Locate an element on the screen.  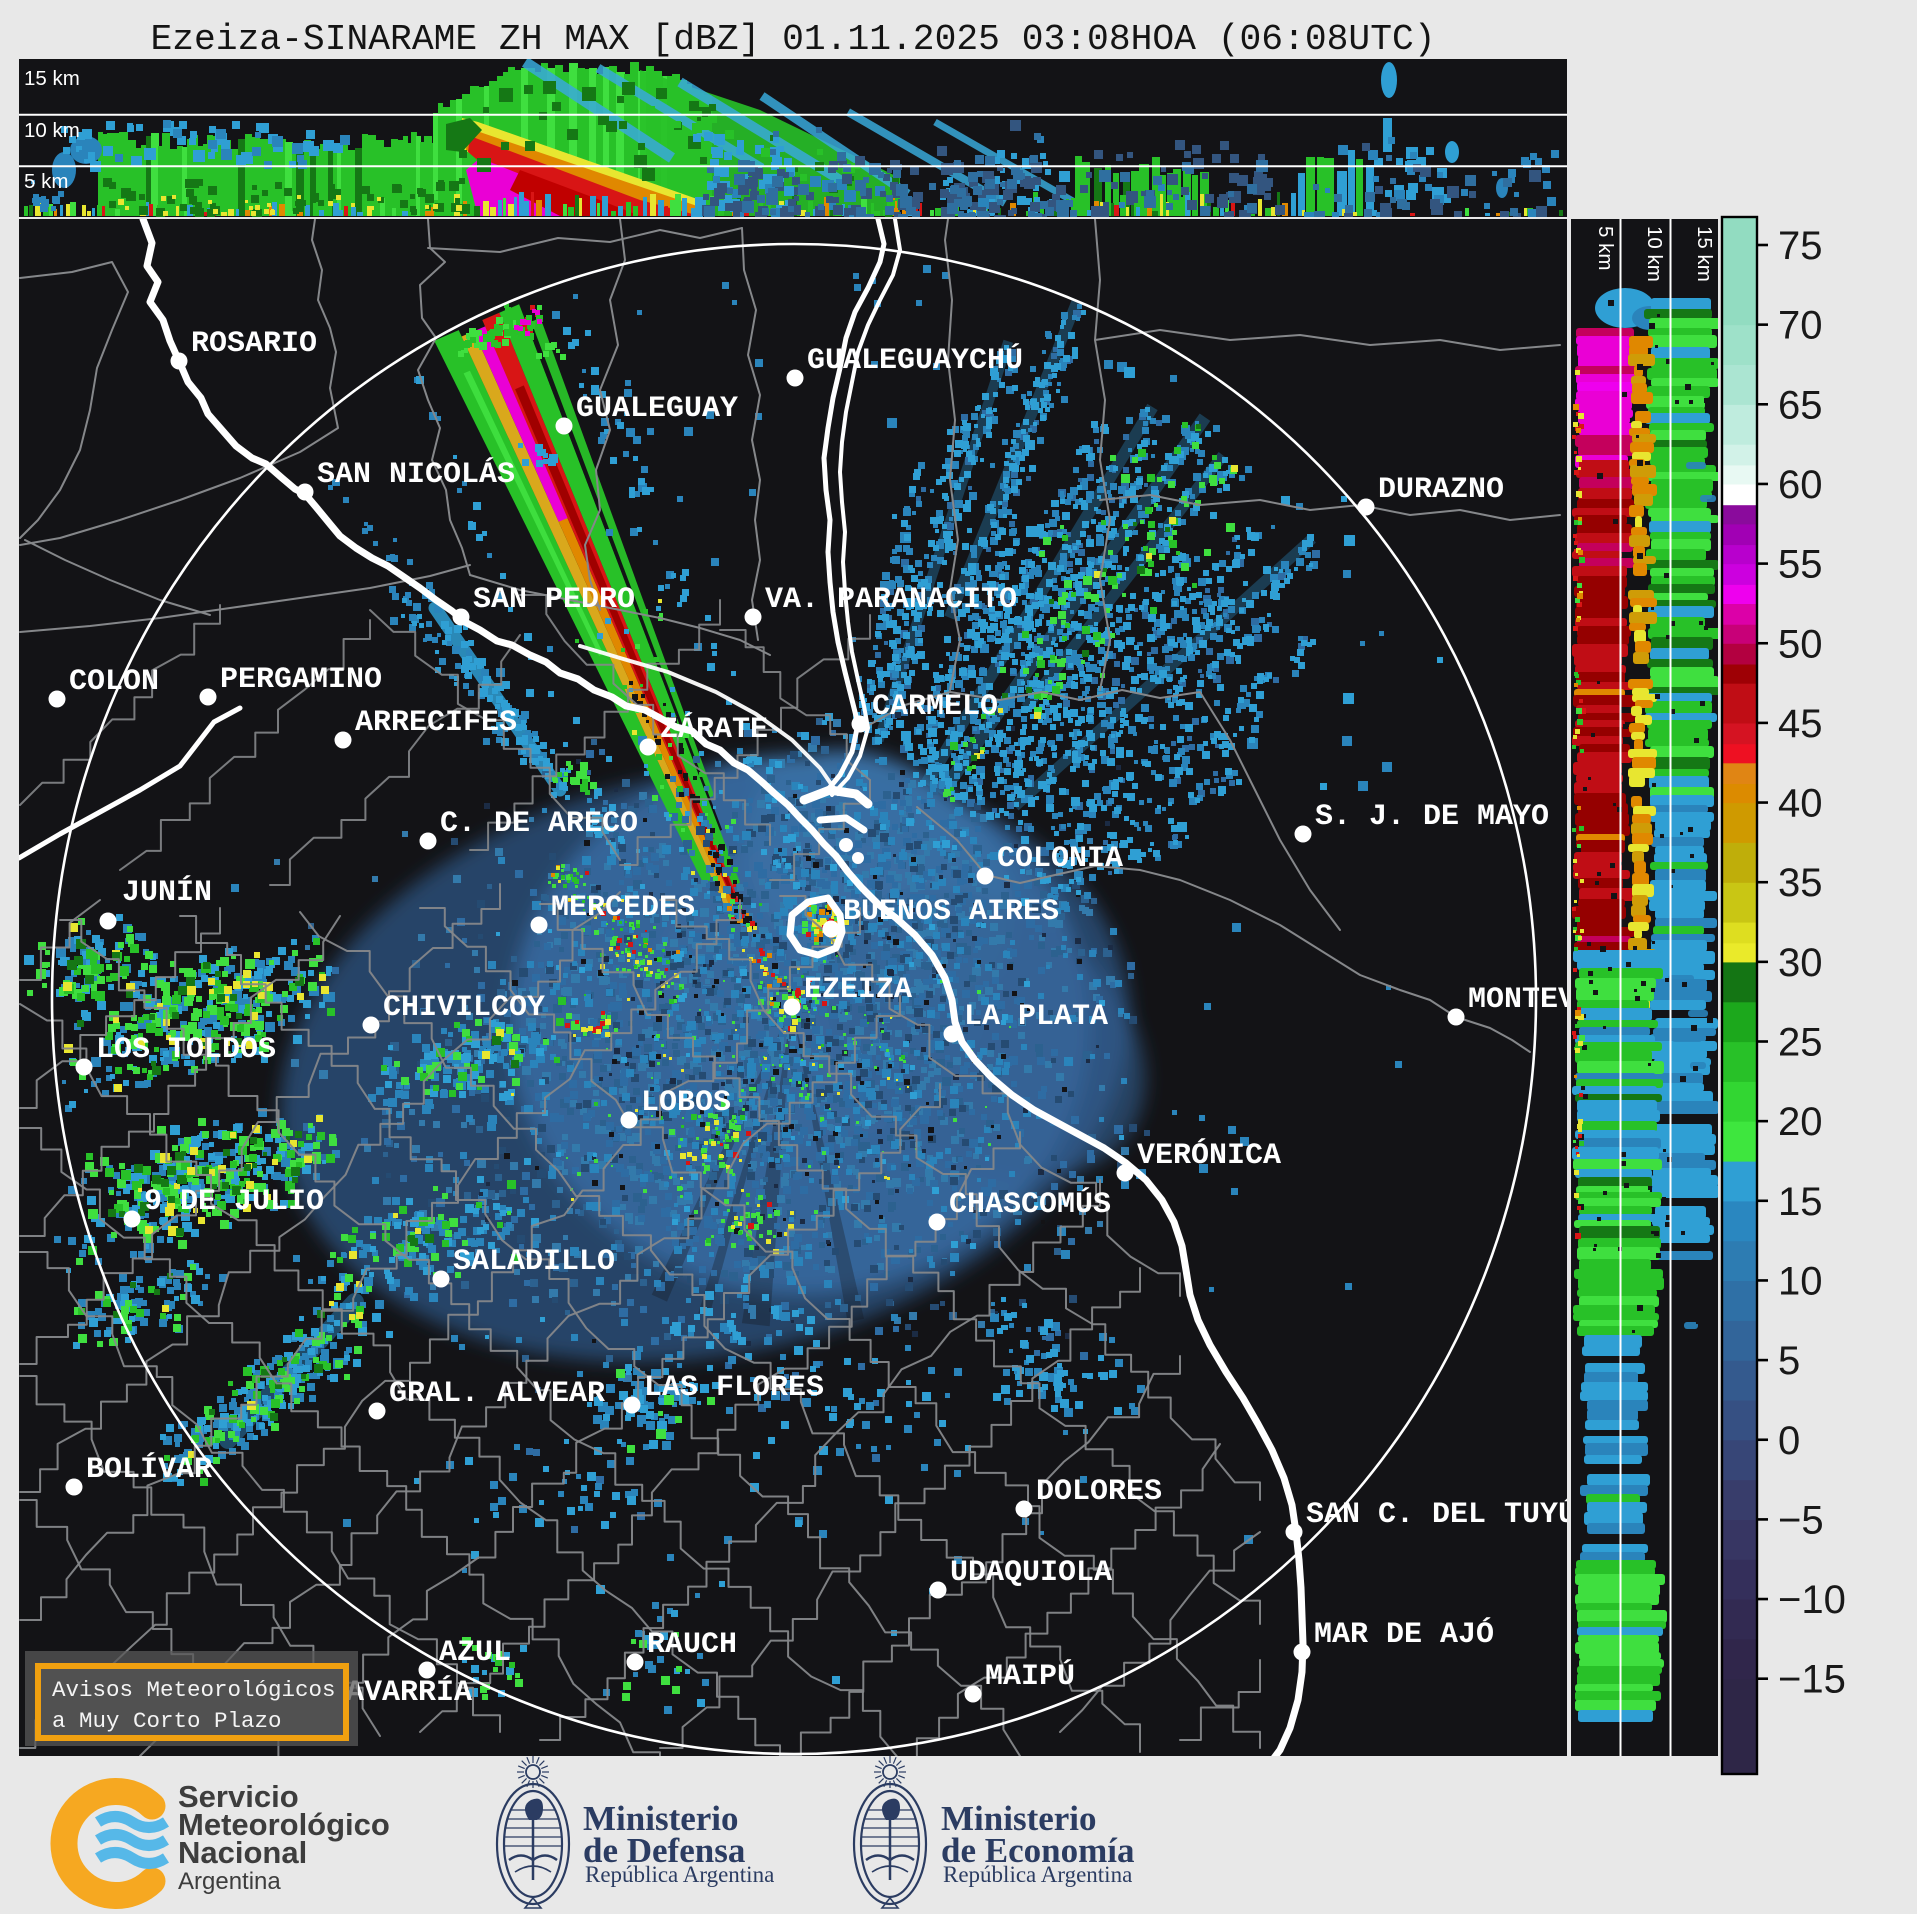
svg-text: GRAL. ALVEAR is located at coordinates (497, 1394).